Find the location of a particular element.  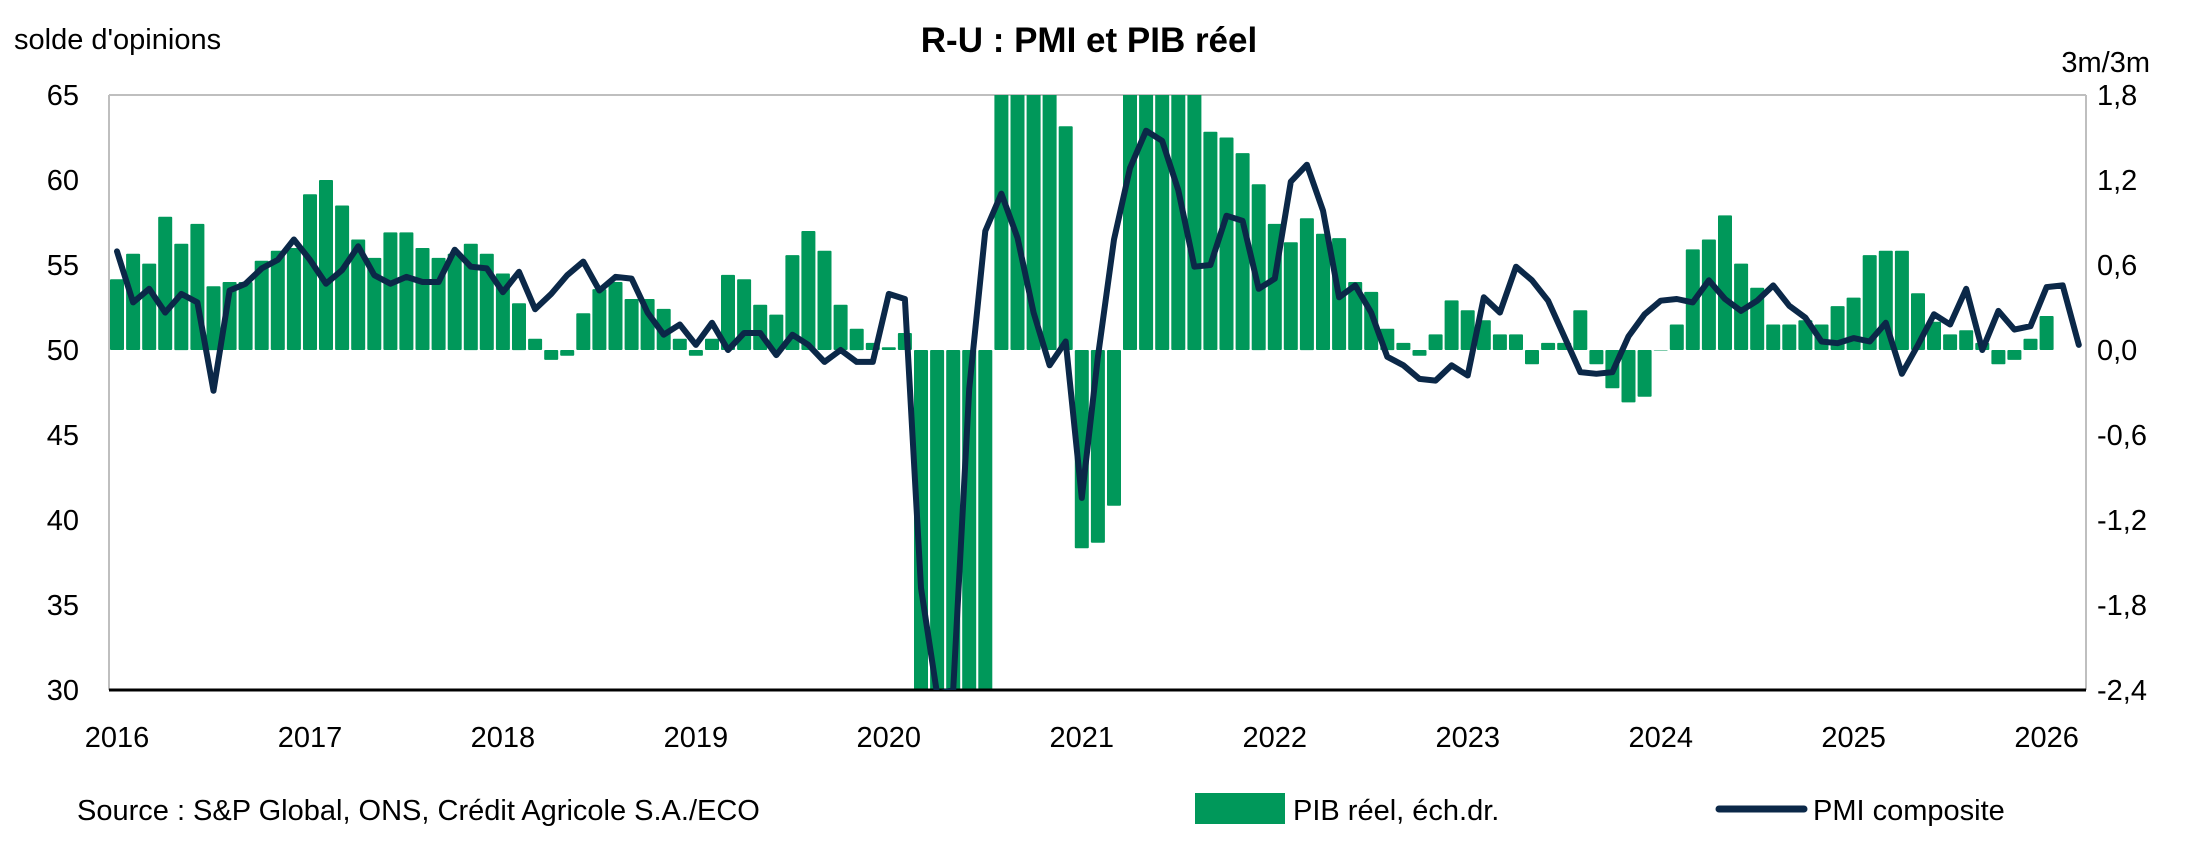

right-tick-label: 0,6 is located at coordinates (2117, 266).